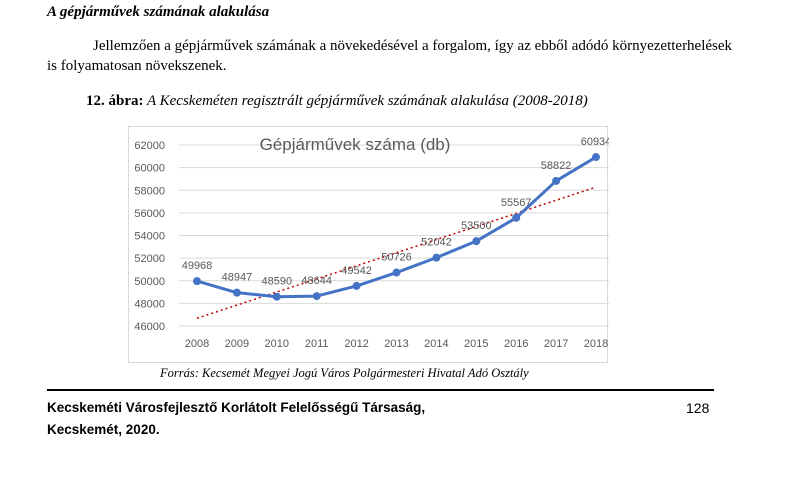 The width and height of the screenshot is (800, 481). What do you see at coordinates (149, 214) in the screenshot?
I see `y-tick-label: 56000` at bounding box center [149, 214].